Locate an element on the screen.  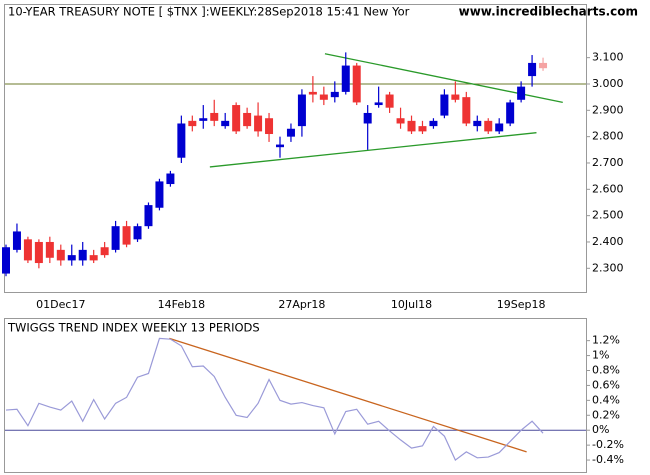
x-tick-label: 19Sep18 is located at coordinates (521, 304).